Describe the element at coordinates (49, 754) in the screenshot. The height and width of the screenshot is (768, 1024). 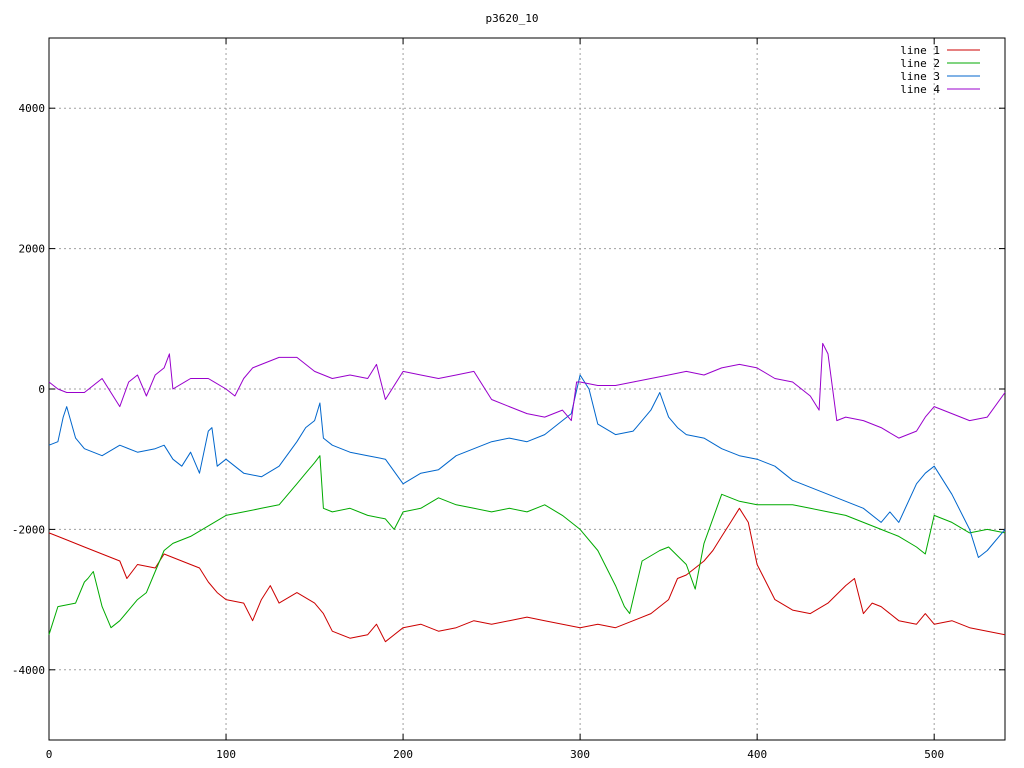
I see `x-tick-label: 0` at that location.